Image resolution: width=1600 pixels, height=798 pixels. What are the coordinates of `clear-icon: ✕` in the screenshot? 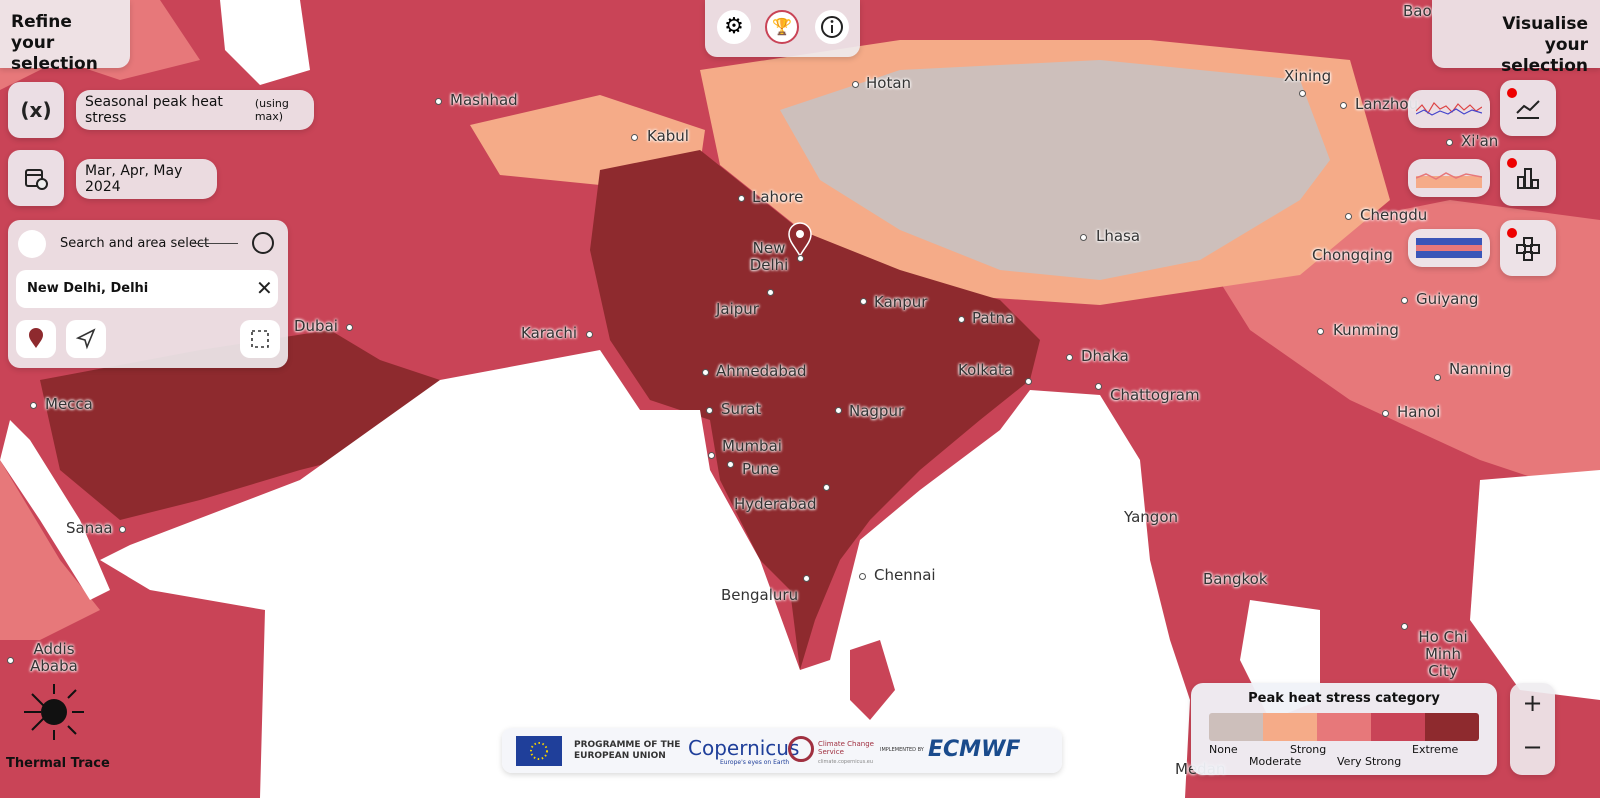 It's located at (264, 288).